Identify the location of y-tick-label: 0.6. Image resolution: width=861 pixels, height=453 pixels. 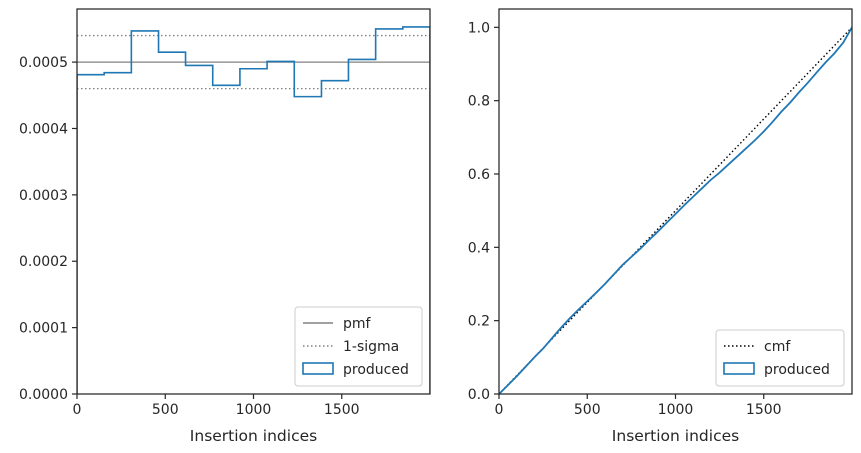
(479, 175).